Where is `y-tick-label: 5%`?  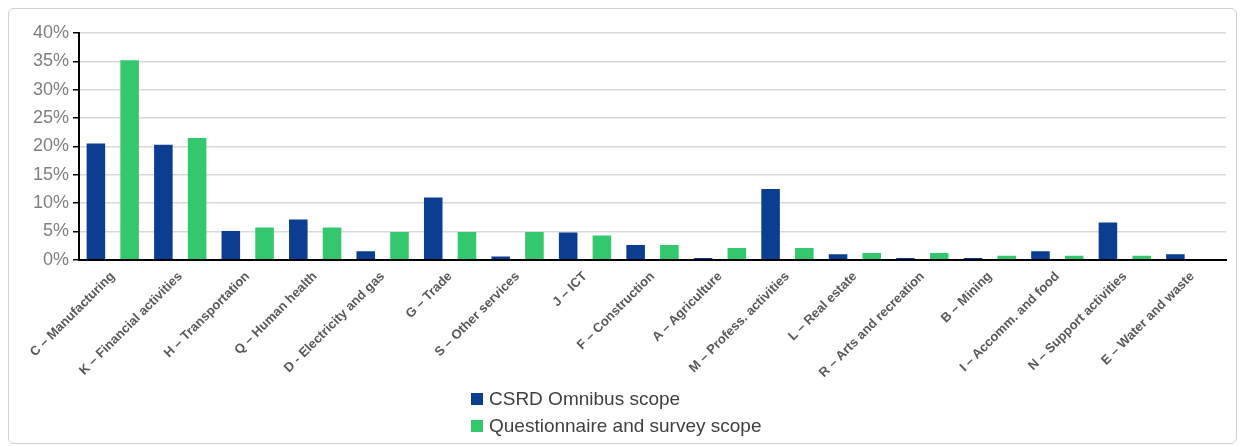
y-tick-label: 5% is located at coordinates (56, 230).